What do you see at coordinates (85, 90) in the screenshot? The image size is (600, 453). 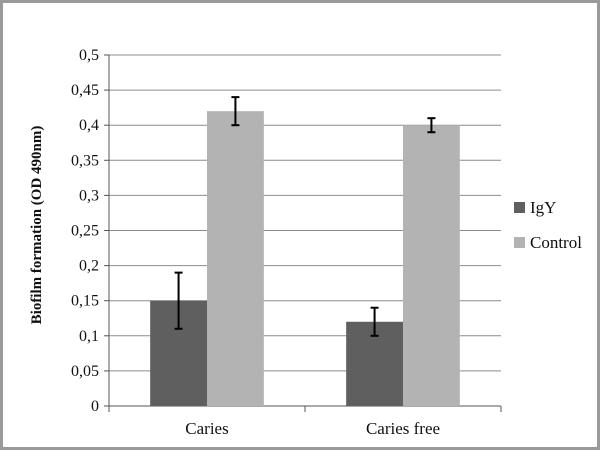 I see `y-tick-label: 0,45` at bounding box center [85, 90].